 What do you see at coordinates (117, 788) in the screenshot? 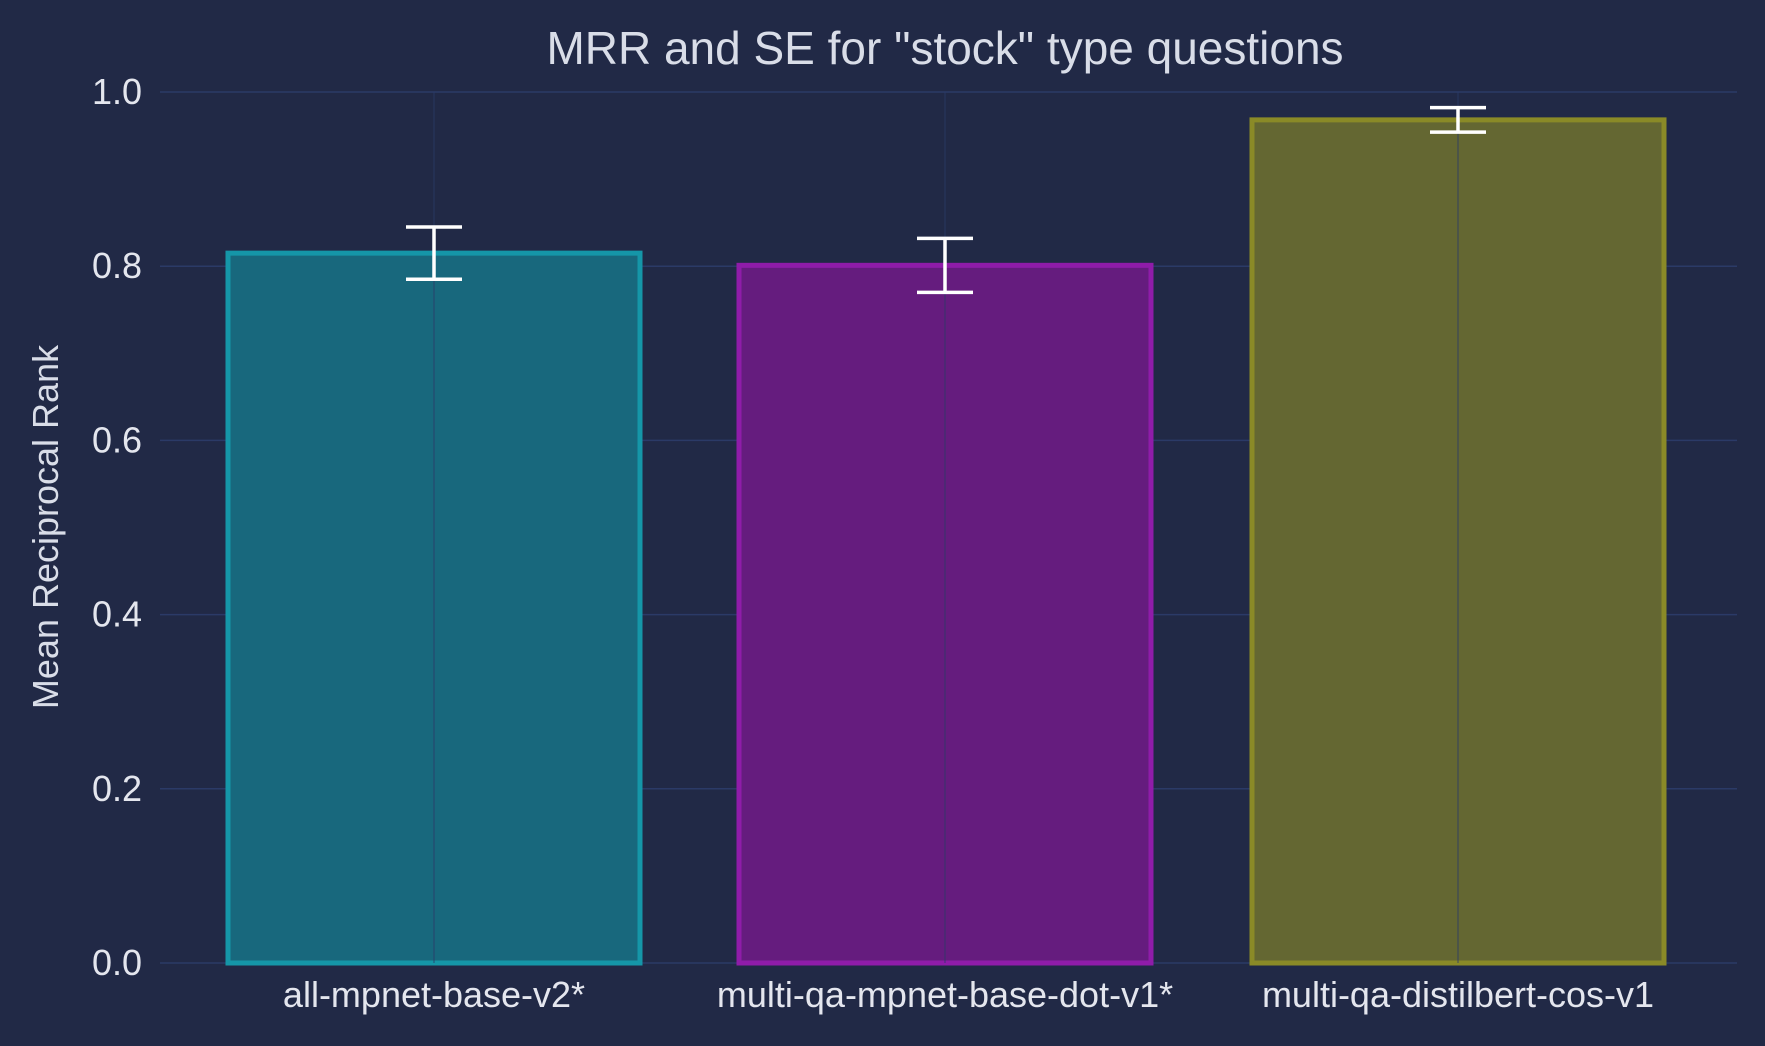
I see `y-tick-label: 0.2` at bounding box center [117, 788].